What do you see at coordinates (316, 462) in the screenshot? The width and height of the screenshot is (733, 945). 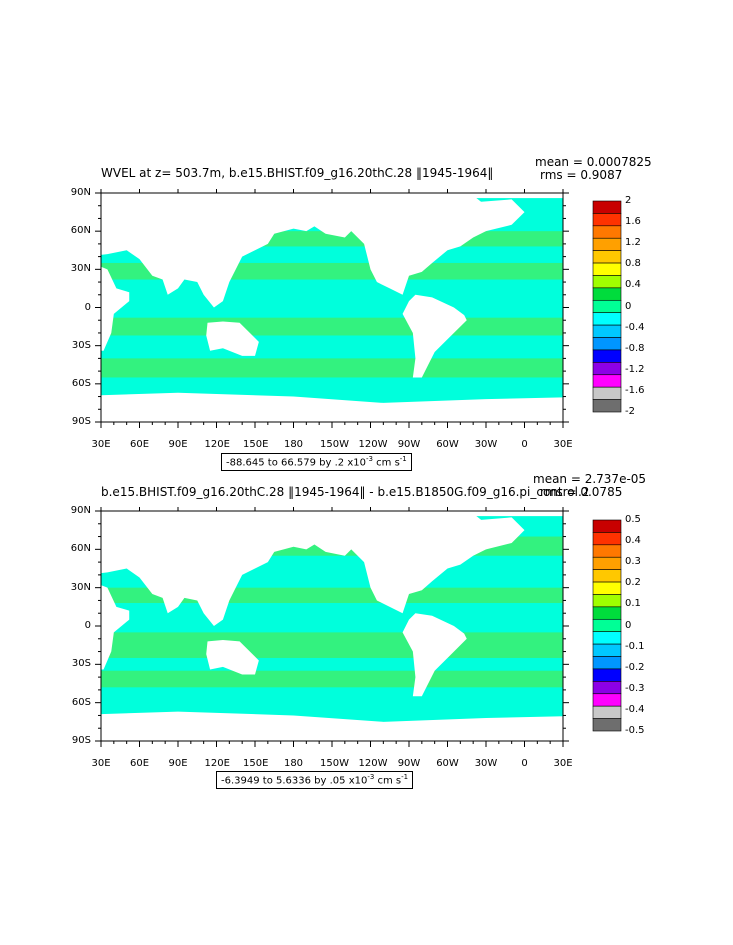 I see `panel1-contour-range: -88.645 to 66.579 by .2 x10-3 cm s-1` at bounding box center [316, 462].